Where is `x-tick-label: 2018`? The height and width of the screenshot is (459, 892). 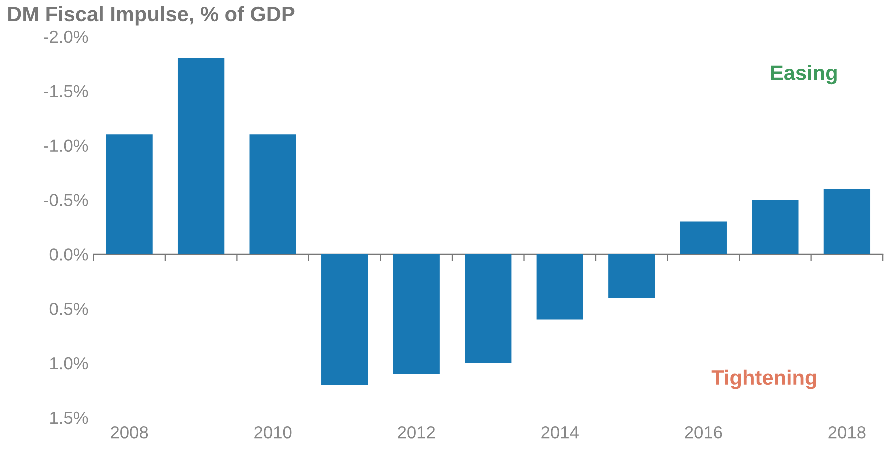 x-tick-label: 2018 is located at coordinates (847, 432).